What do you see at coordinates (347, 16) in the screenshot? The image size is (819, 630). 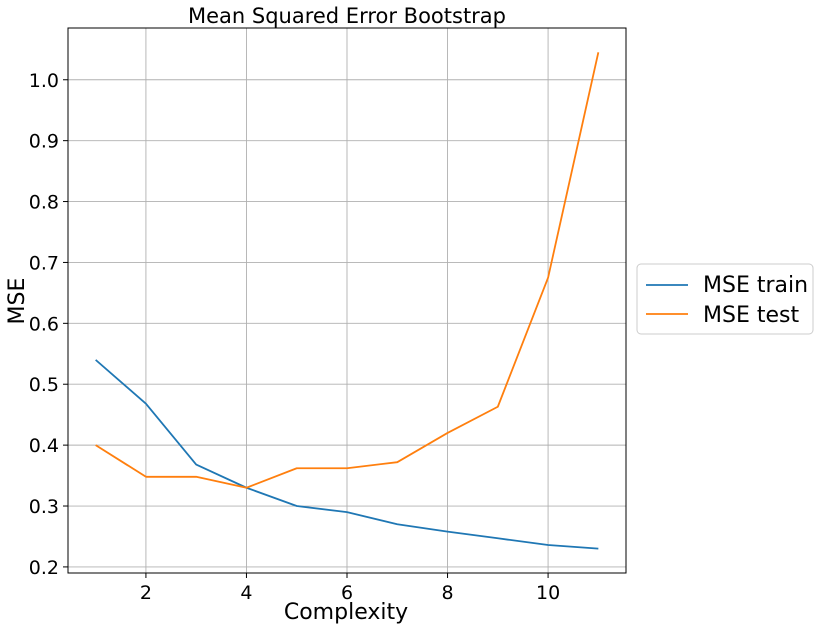 I see `chart-title: Mean Squared Error Bootstrap` at bounding box center [347, 16].